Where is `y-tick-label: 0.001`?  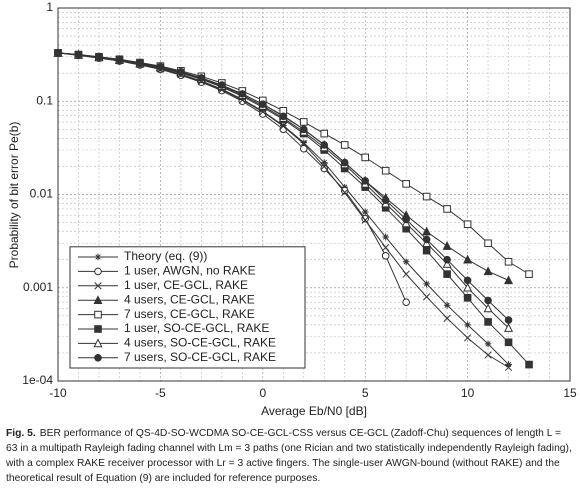
y-tick-label: 0.001 is located at coordinates (38, 287).